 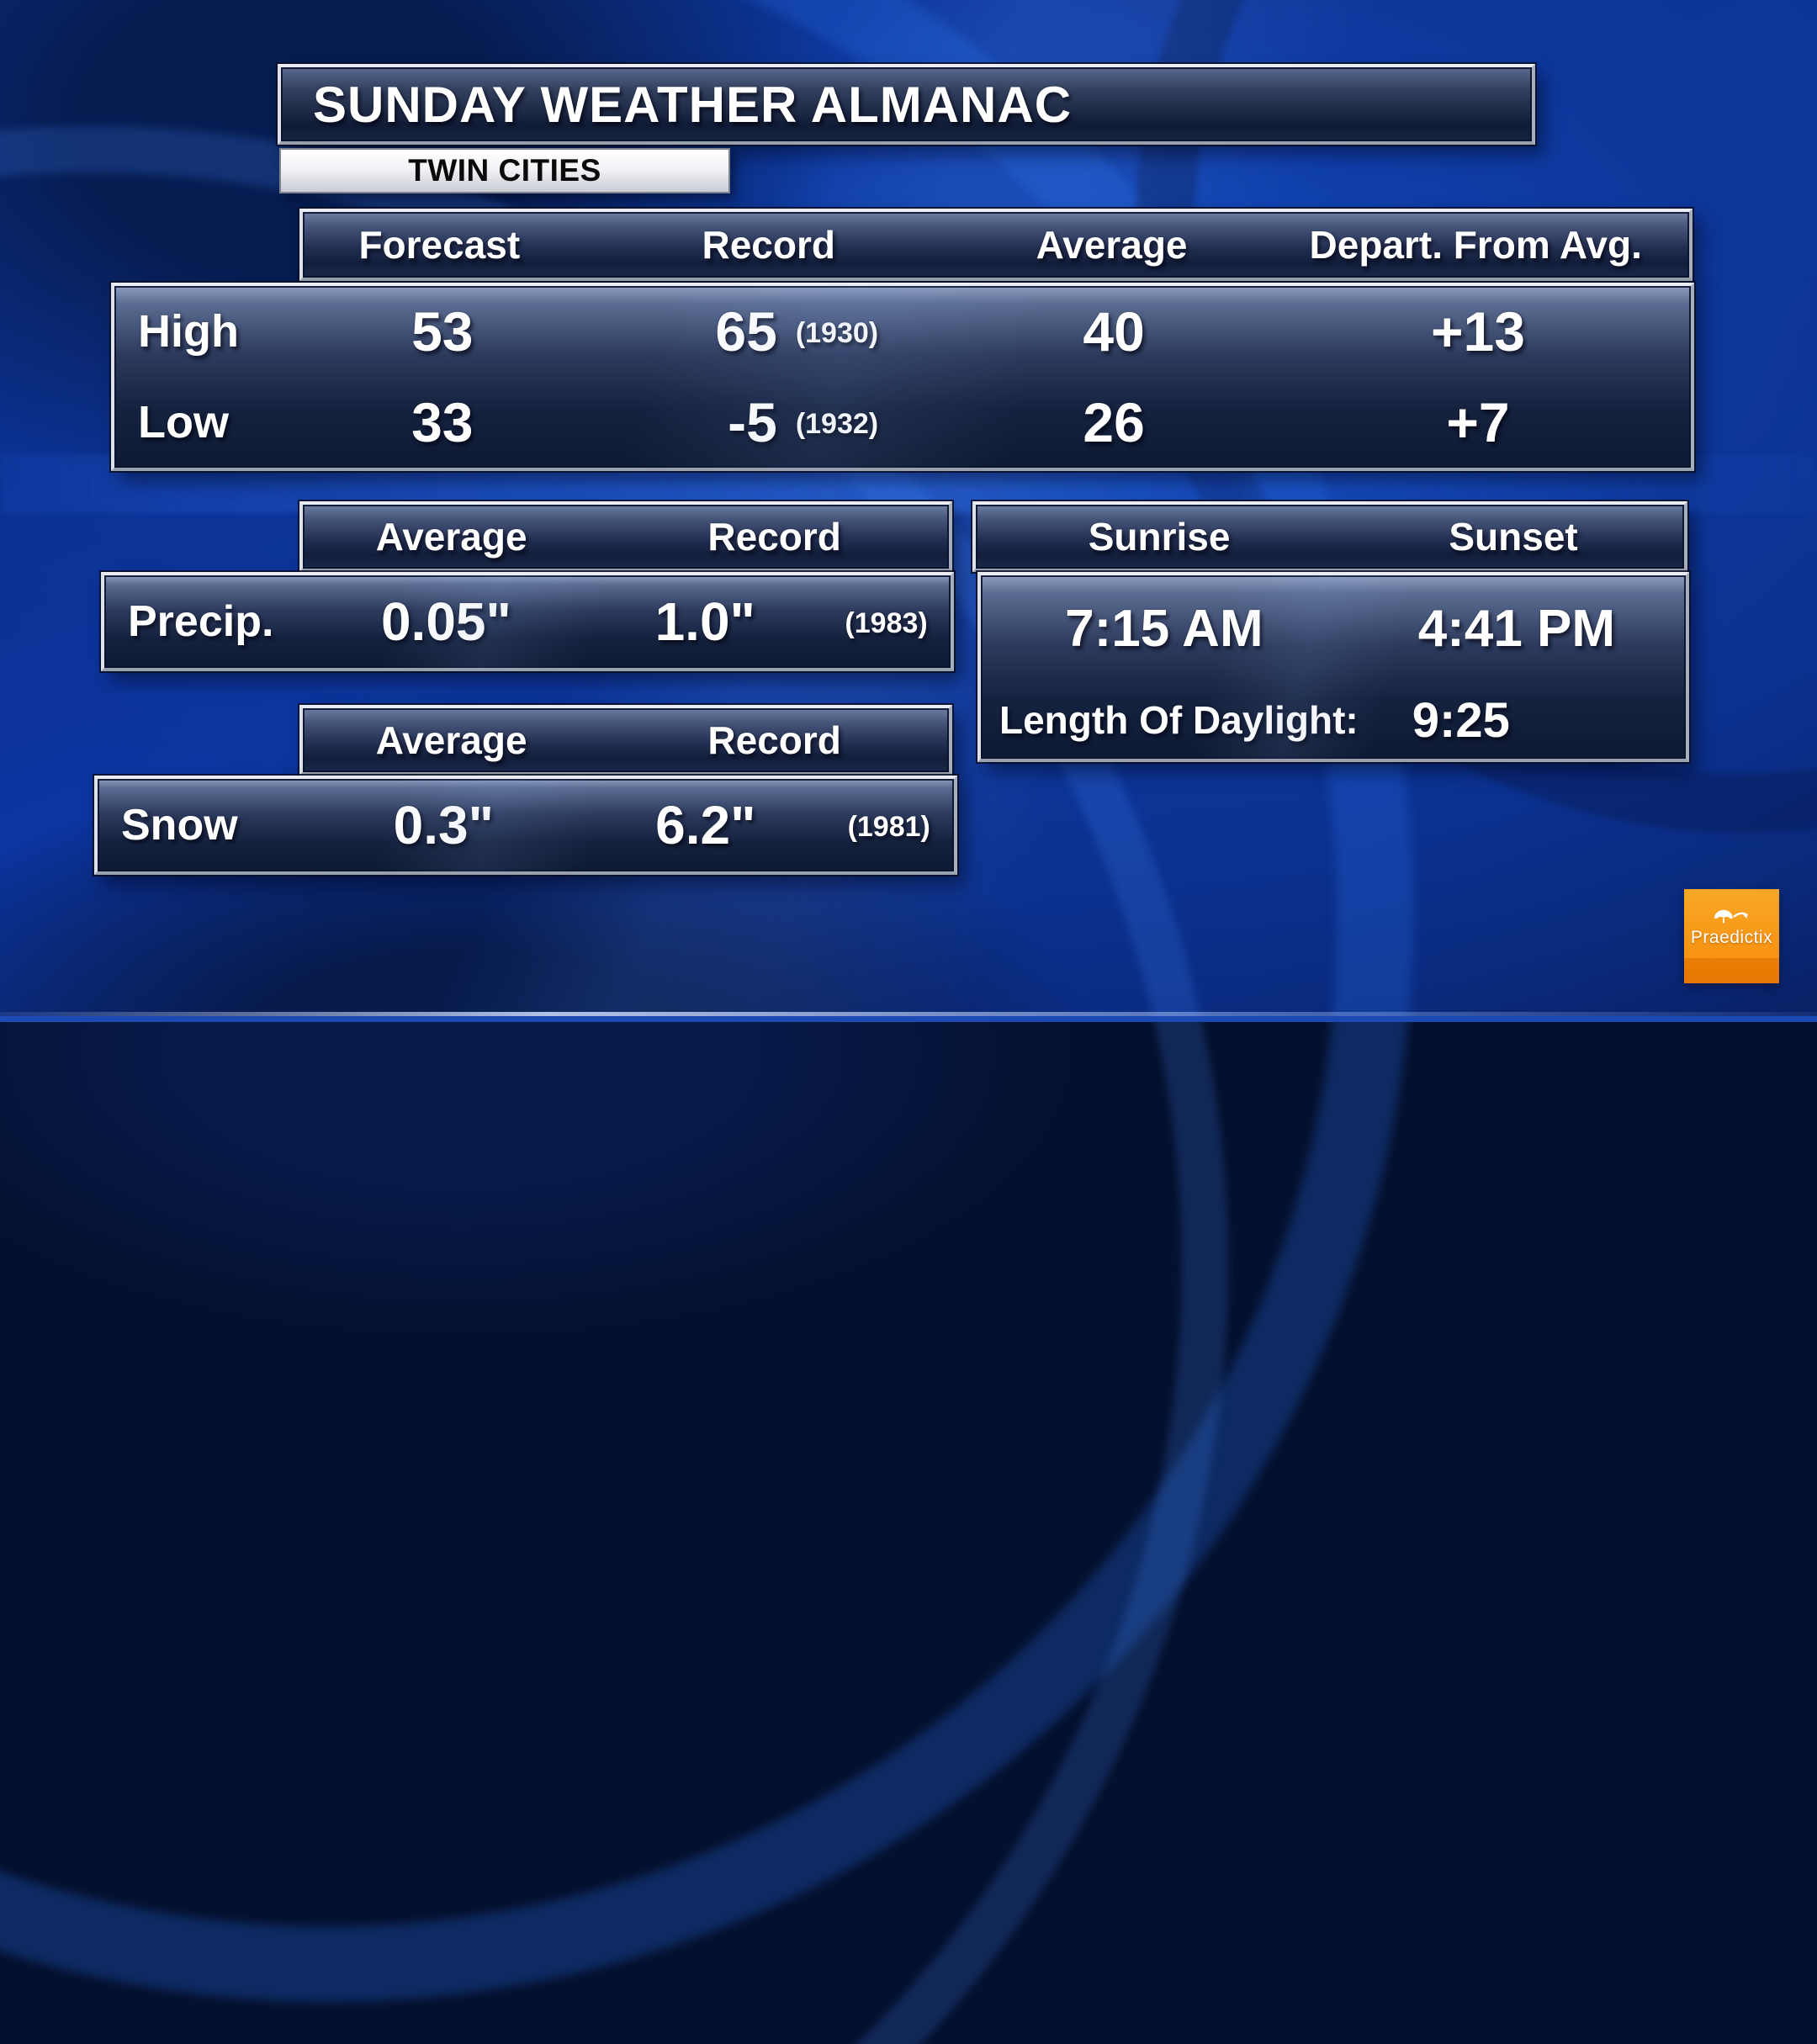 I want to click on precip-column-header-record: Record, so click(x=774, y=537).